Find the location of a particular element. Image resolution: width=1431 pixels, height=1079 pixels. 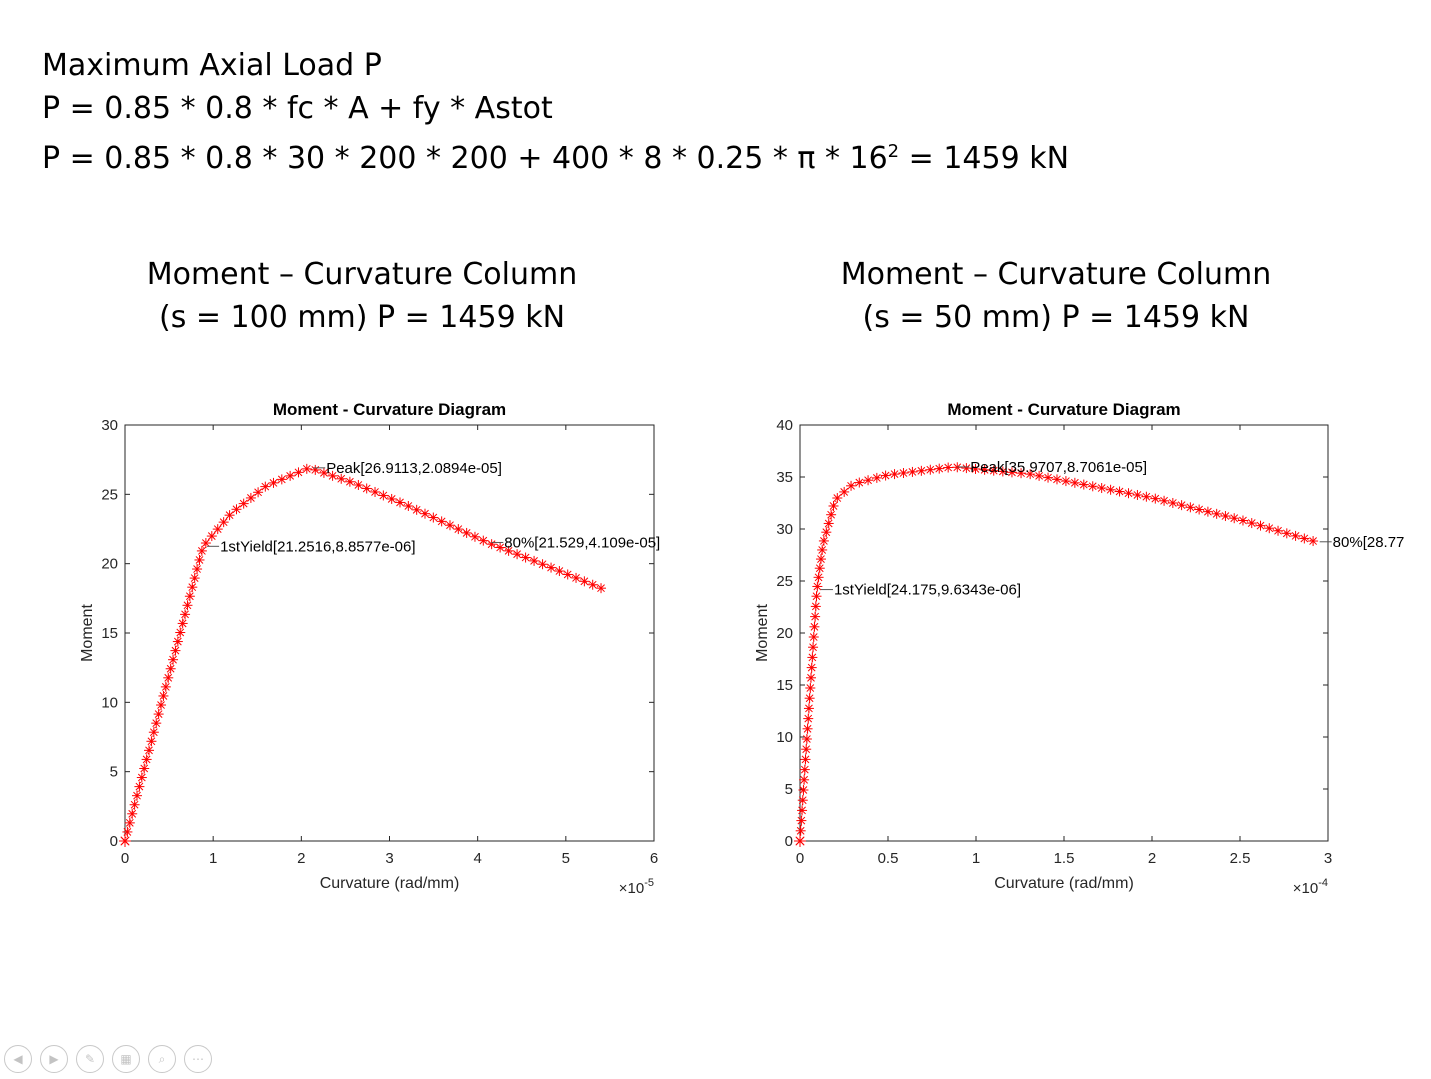

left-chart-series is located at coordinates (363, 655).